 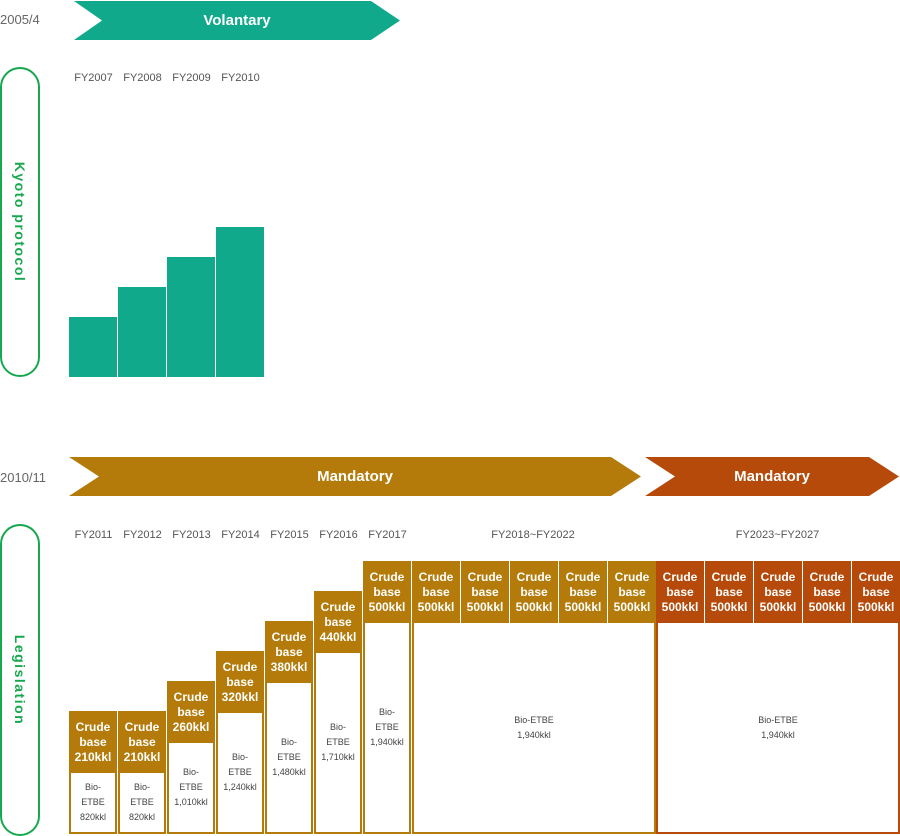 I want to click on legislation-year-label: FY2011, so click(x=93, y=535).